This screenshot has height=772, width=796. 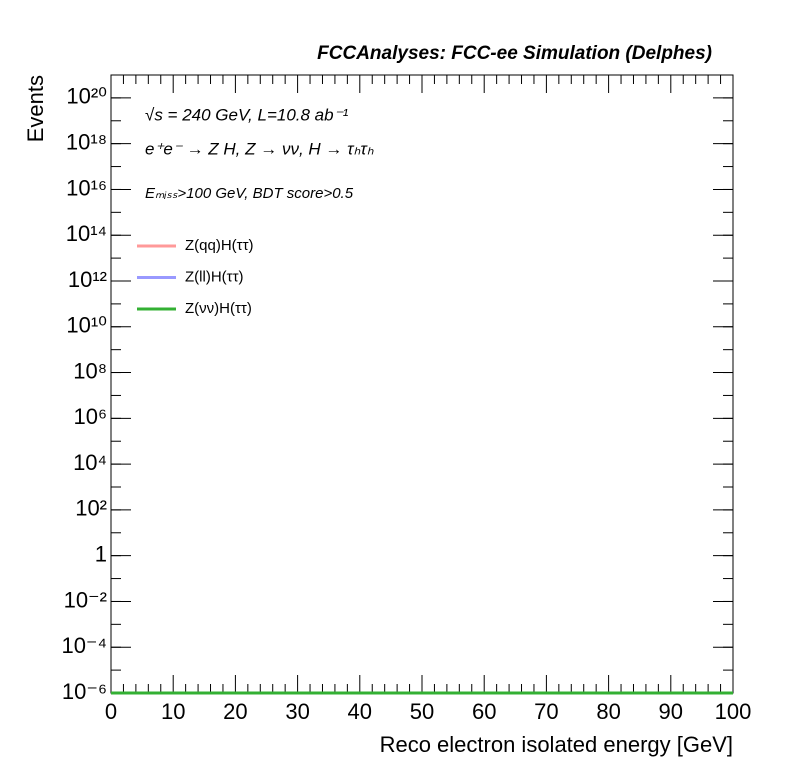 I want to click on y-tick-label: 10⁻⁴, so click(x=84, y=645).